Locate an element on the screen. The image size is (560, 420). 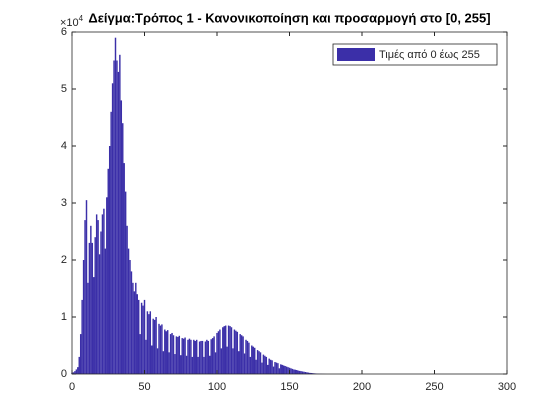
y-tick-label: 1 is located at coordinates (64, 317).